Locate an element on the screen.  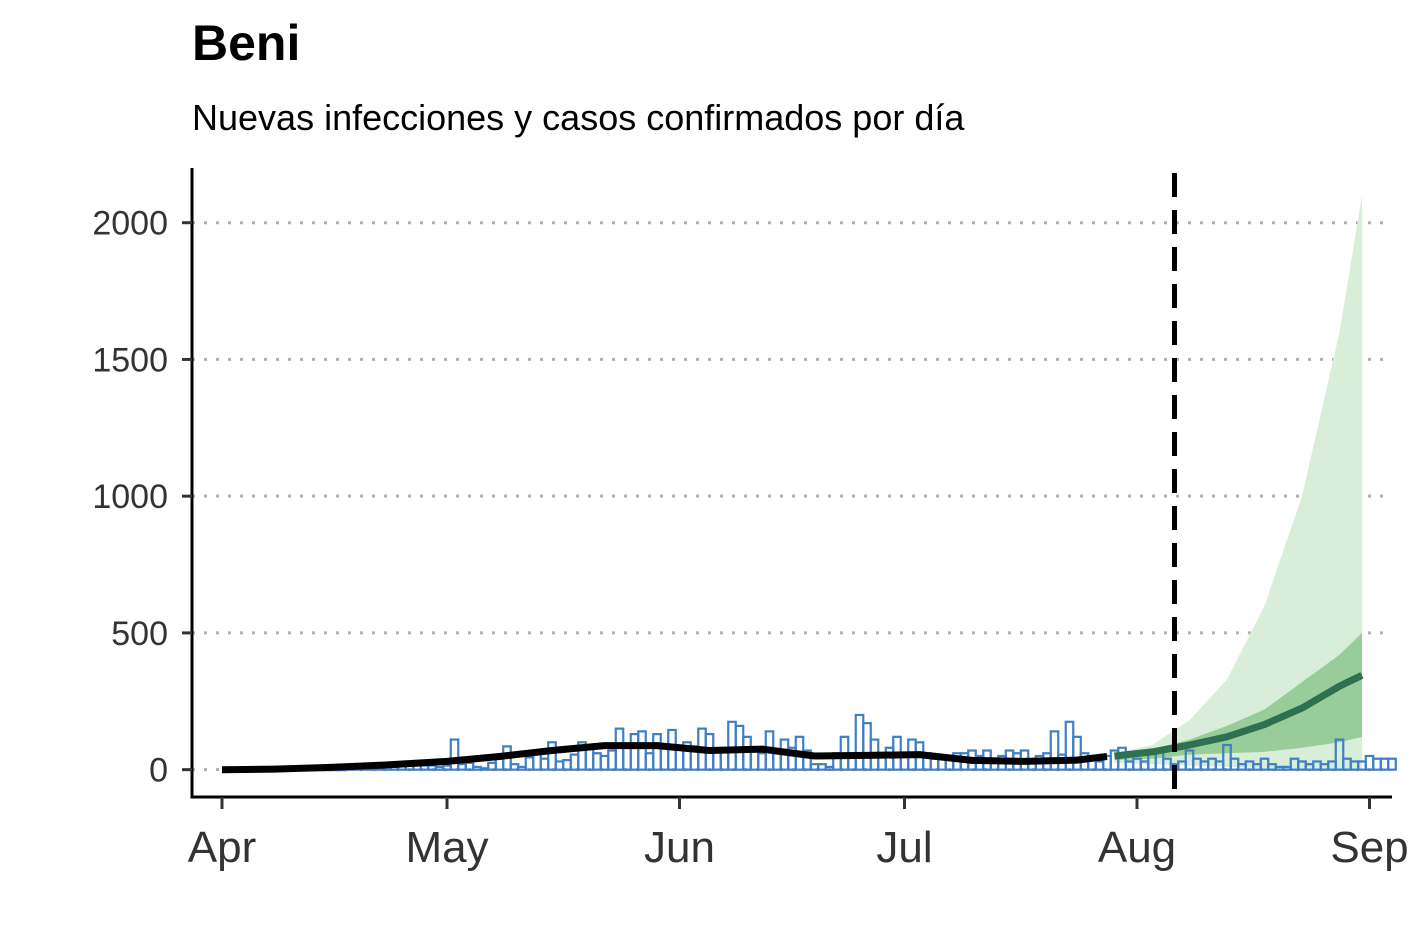
x-tick-label: Aug is located at coordinates (1137, 847).